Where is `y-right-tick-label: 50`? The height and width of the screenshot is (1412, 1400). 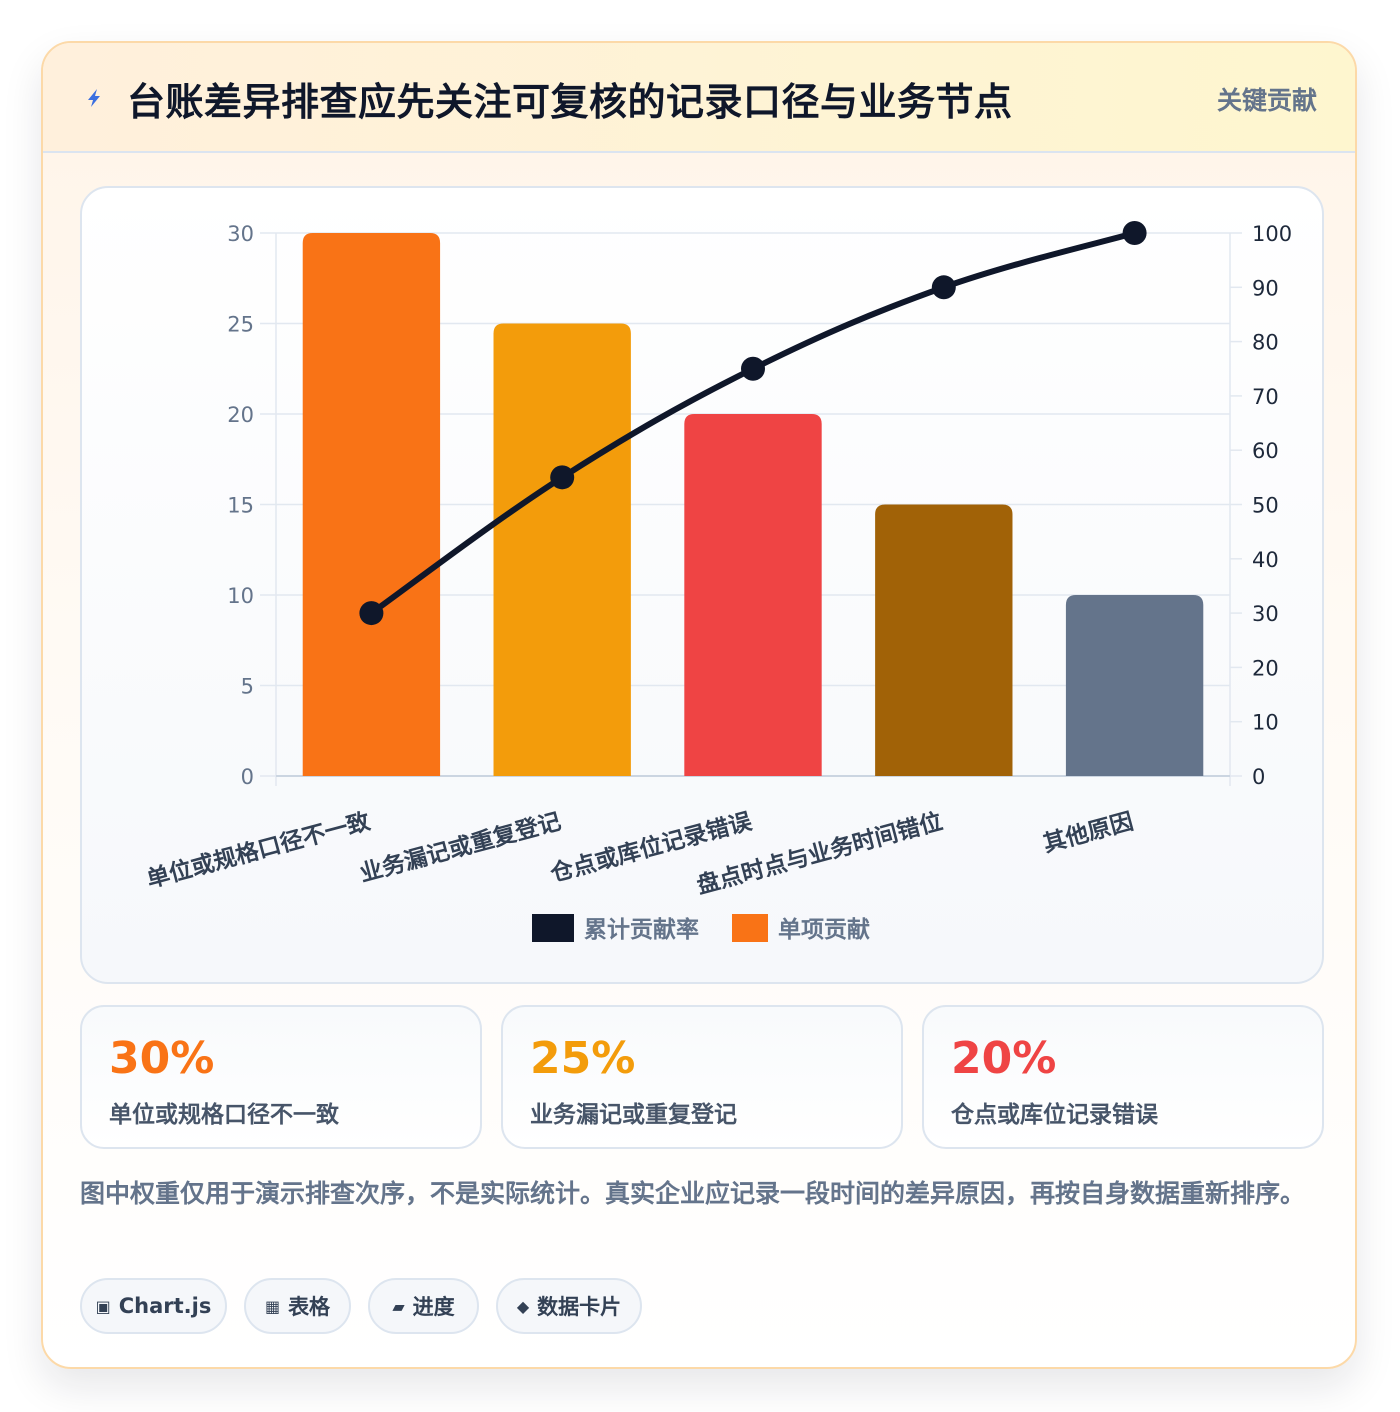
y-right-tick-label: 50 is located at coordinates (1265, 506).